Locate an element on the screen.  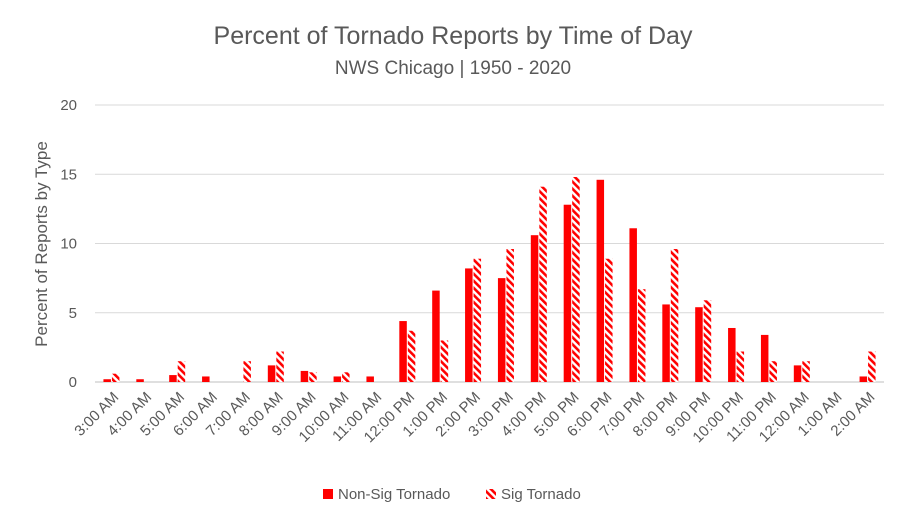
legend: Non-Sig Tornado Sig Tornado is located at coordinates (452, 494).